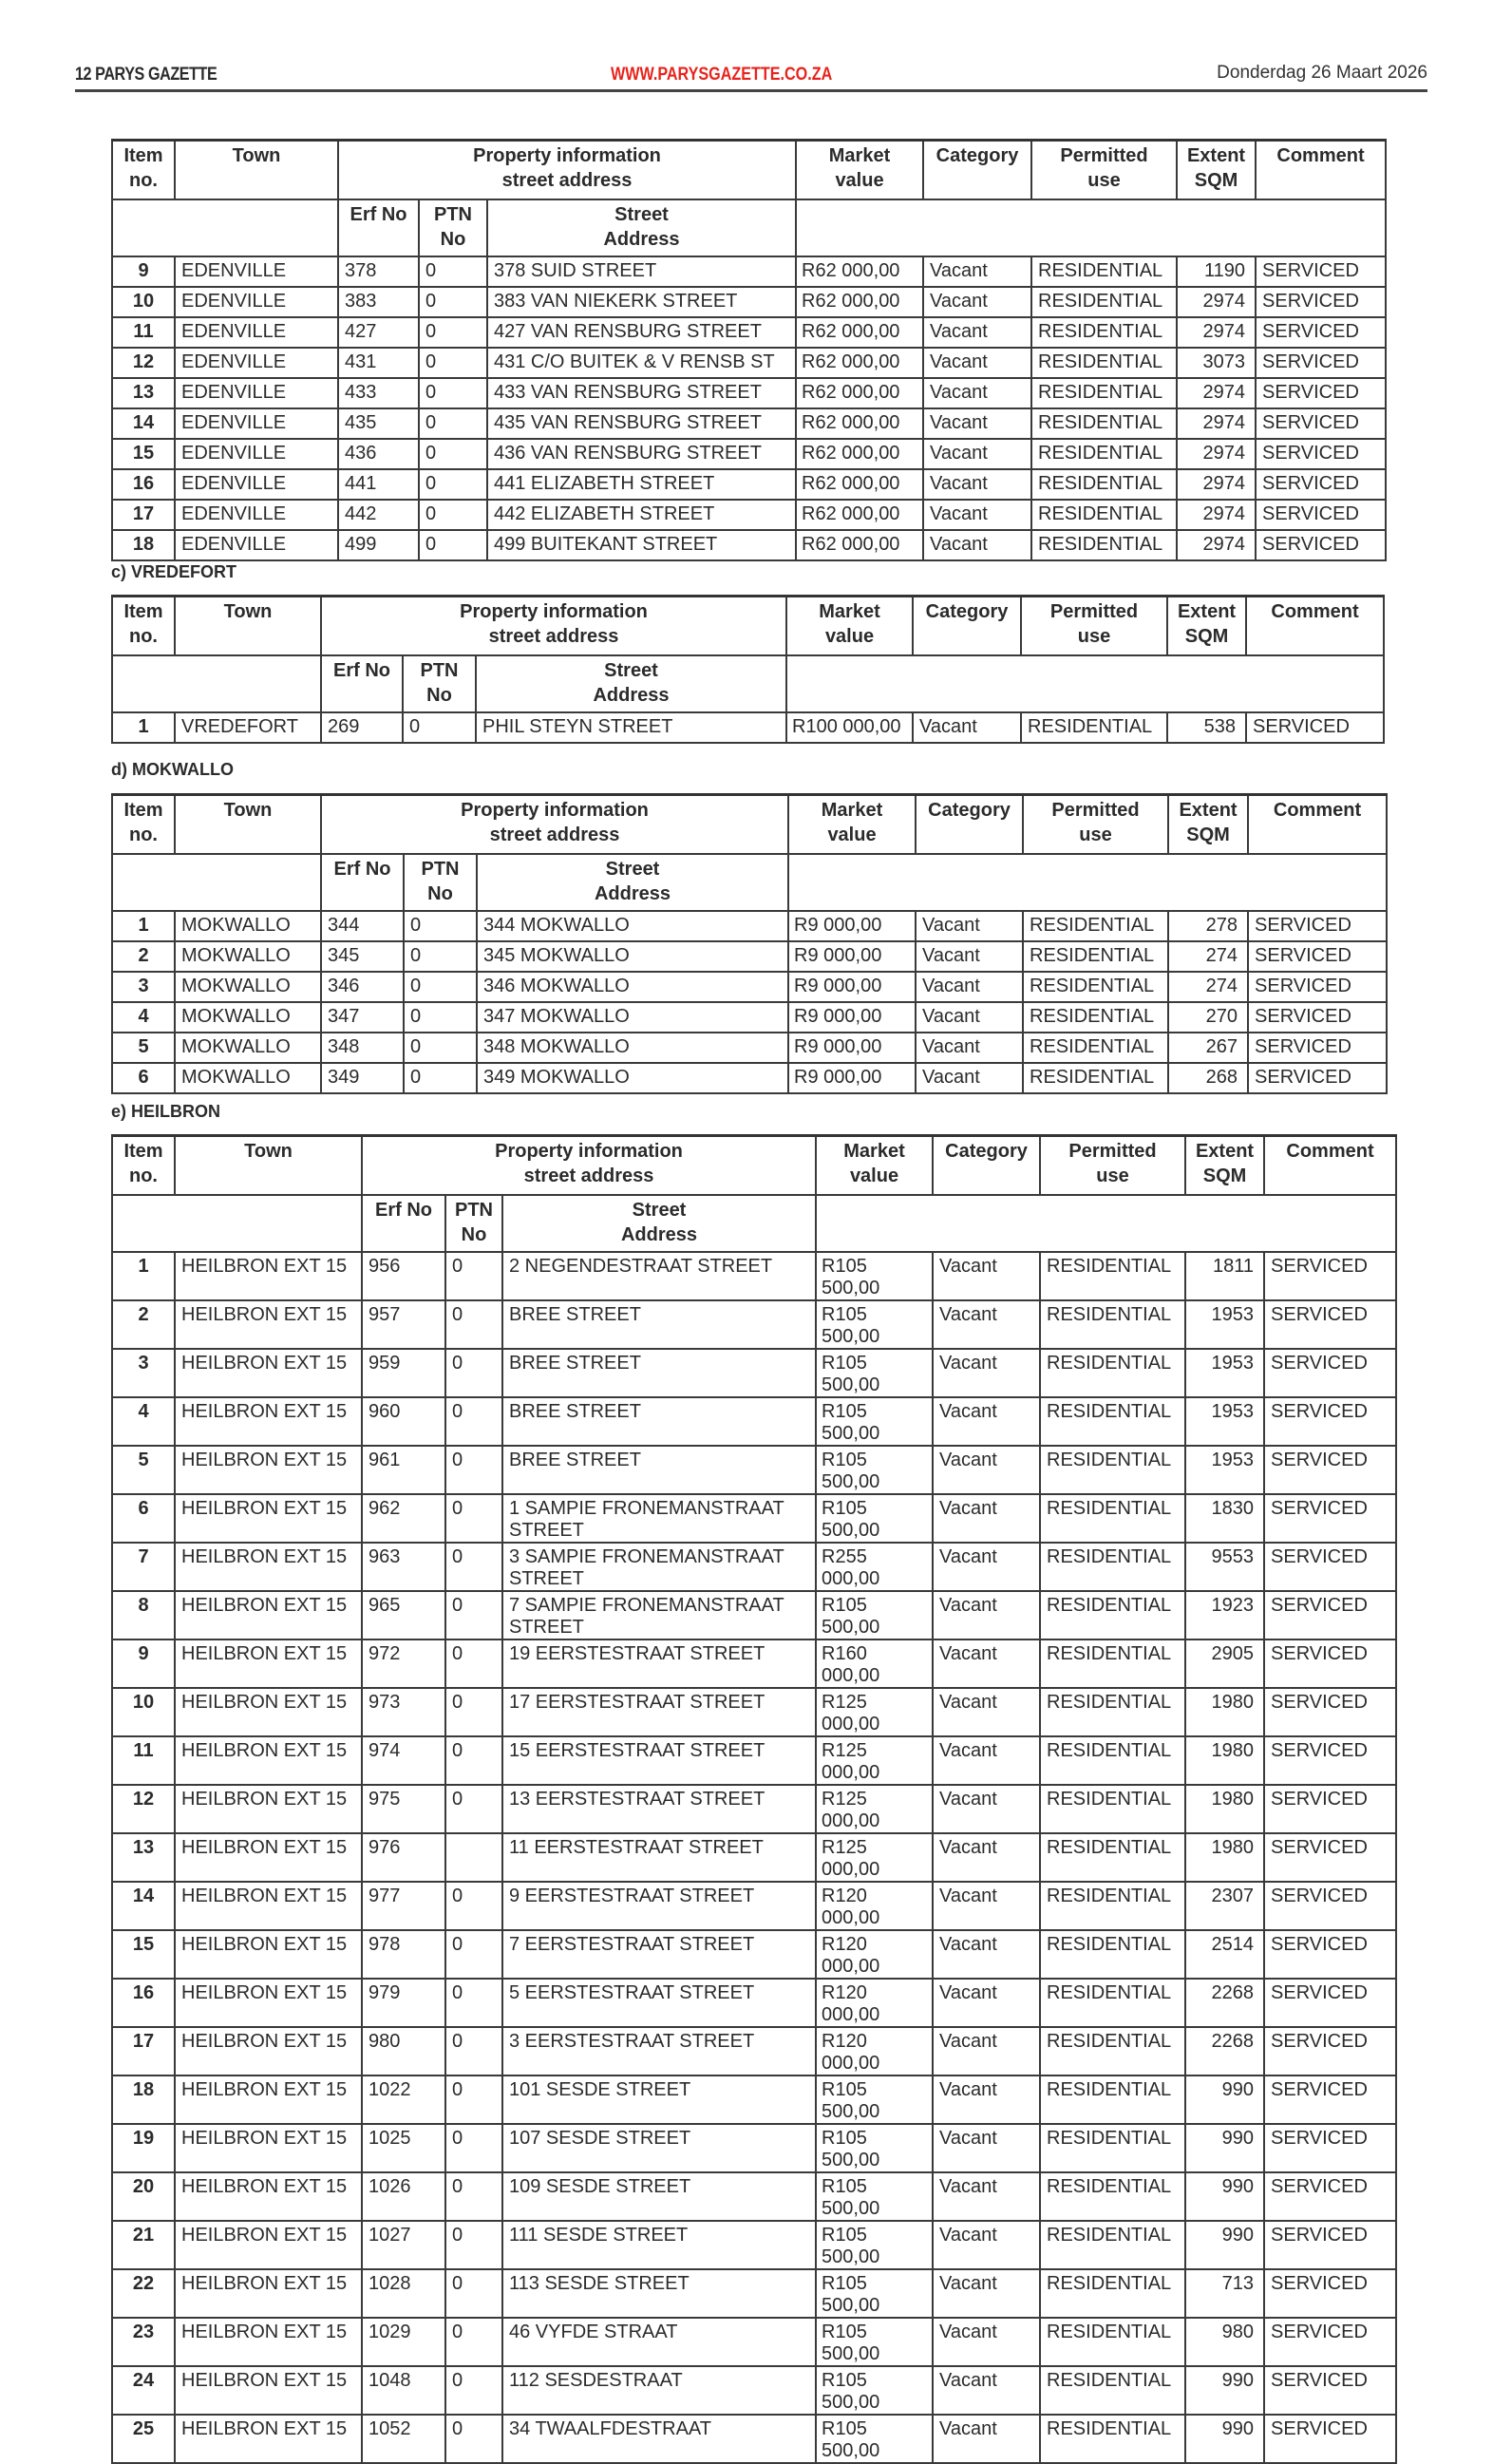  I want to click on cell-erf-no: 977, so click(403, 1906).